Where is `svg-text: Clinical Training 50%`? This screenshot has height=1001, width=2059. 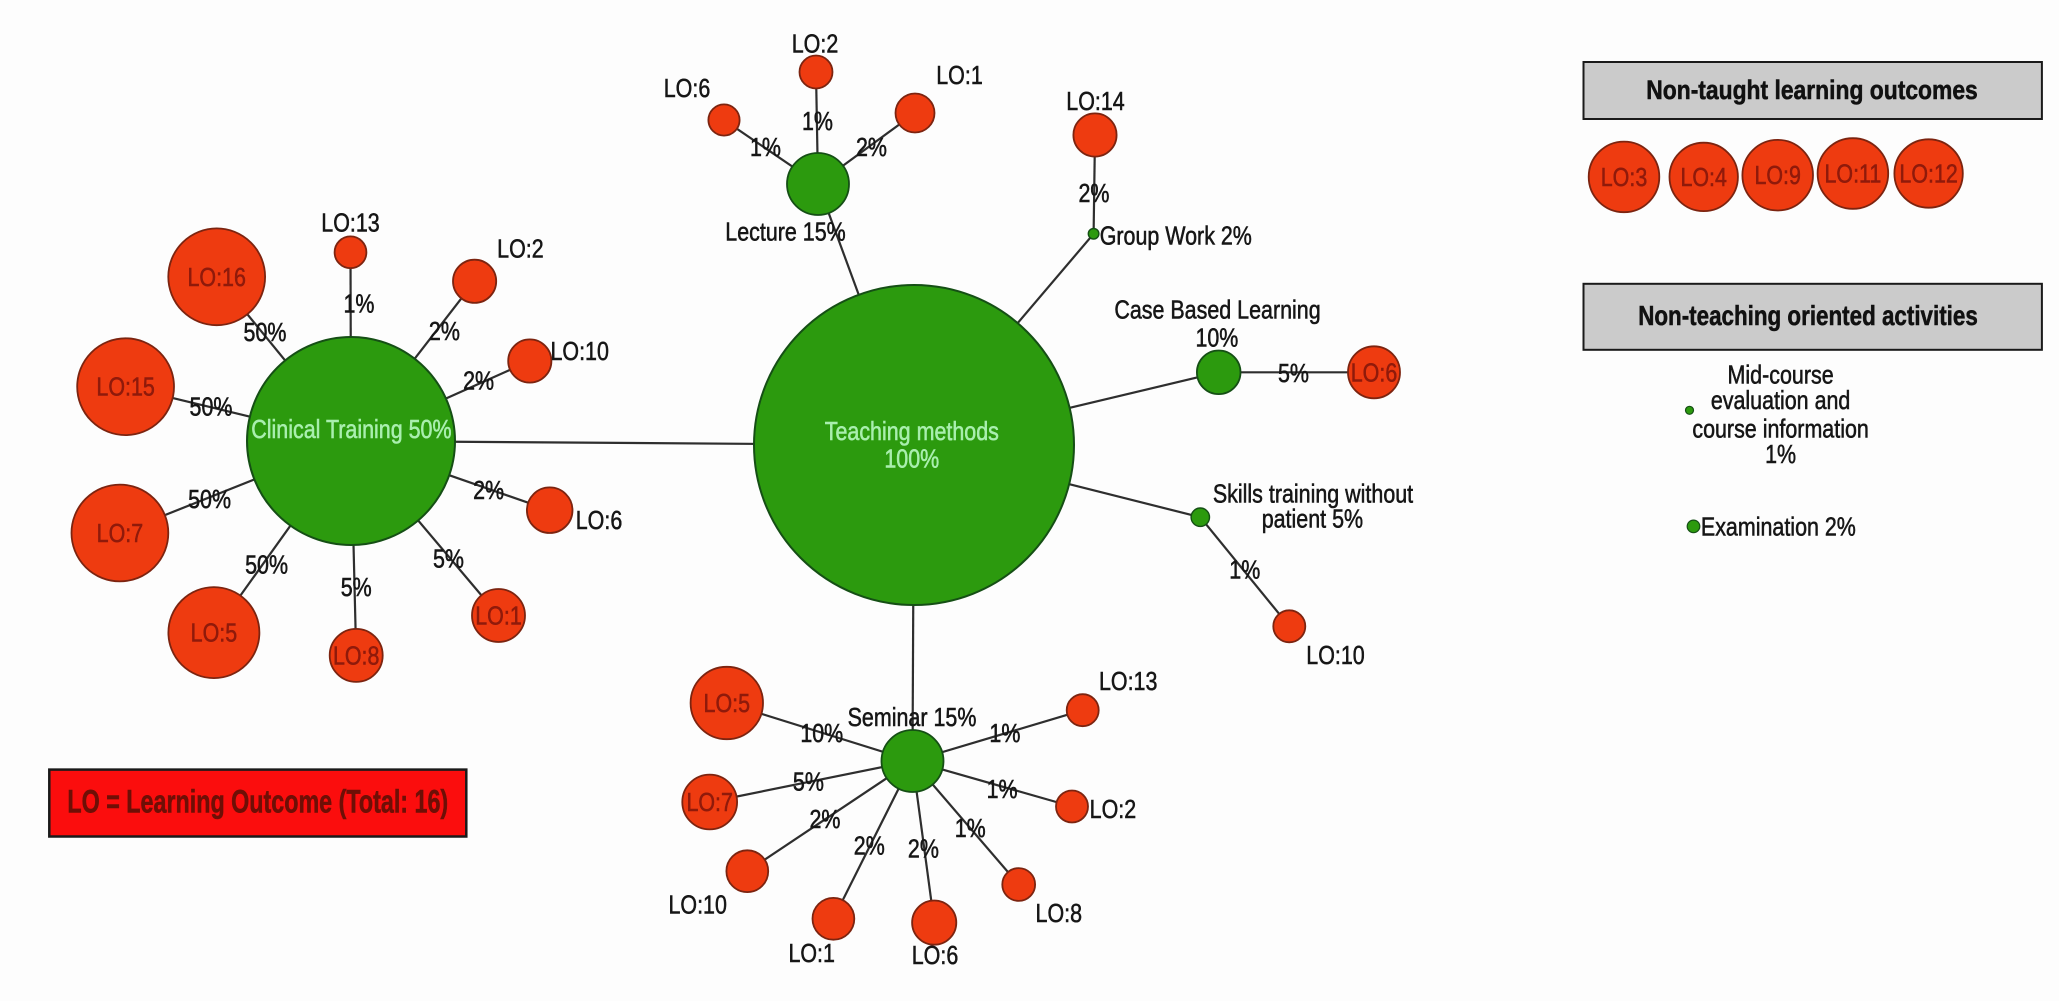
svg-text: Clinical Training 50% is located at coordinates (351, 429).